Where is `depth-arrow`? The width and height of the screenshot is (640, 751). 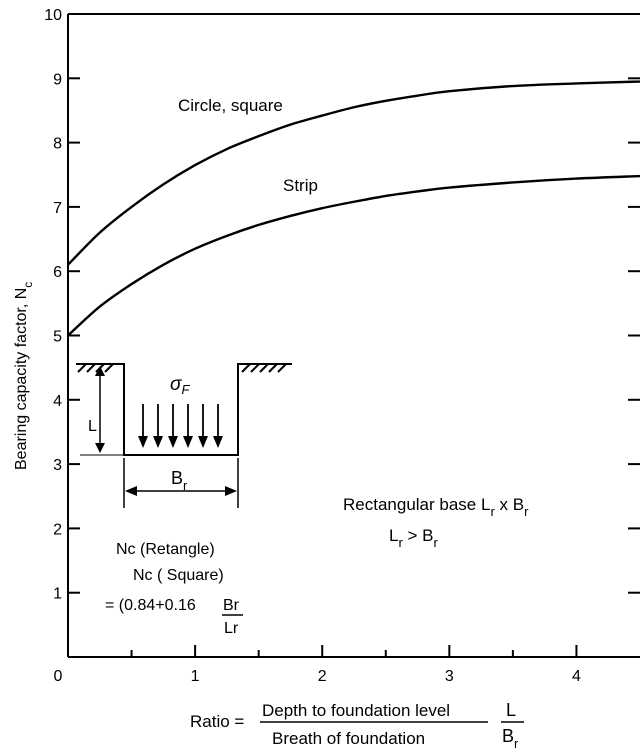 depth-arrow is located at coordinates (100, 409).